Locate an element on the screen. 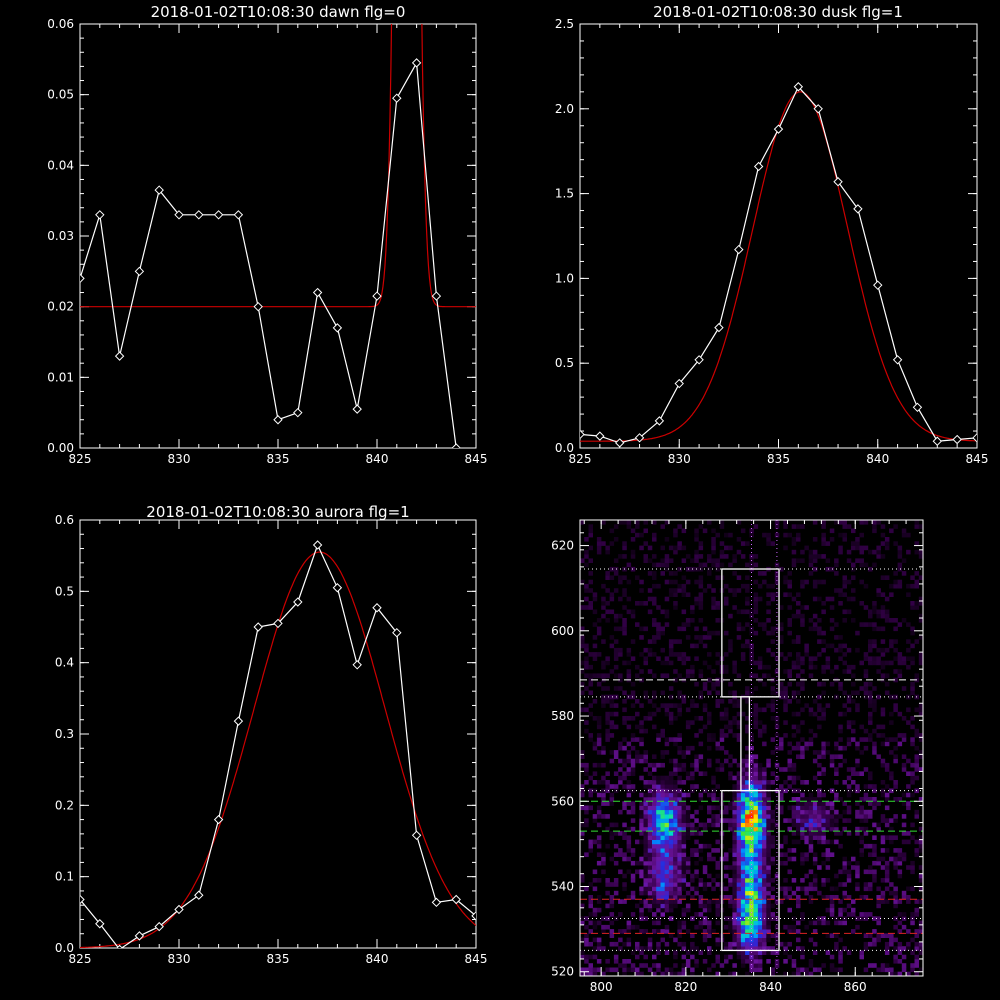 Image resolution: width=1000 pixels, height=1000 pixels. heatmap-ytick-label: 580 is located at coordinates (562, 716).